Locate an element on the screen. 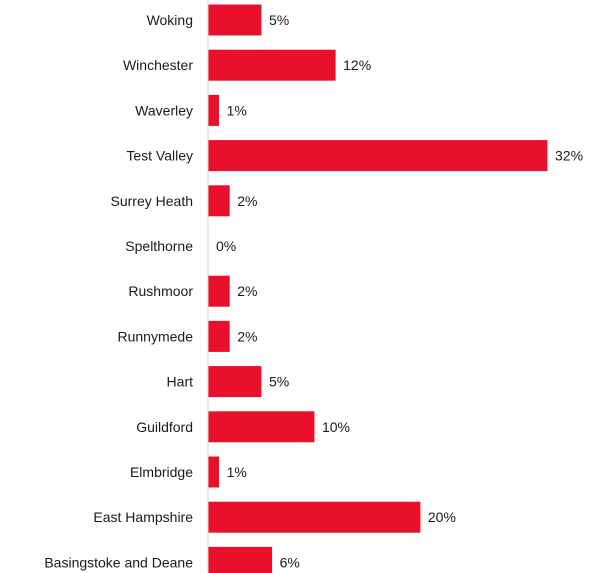 The height and width of the screenshot is (573, 605). value-label: 12% is located at coordinates (357, 65).